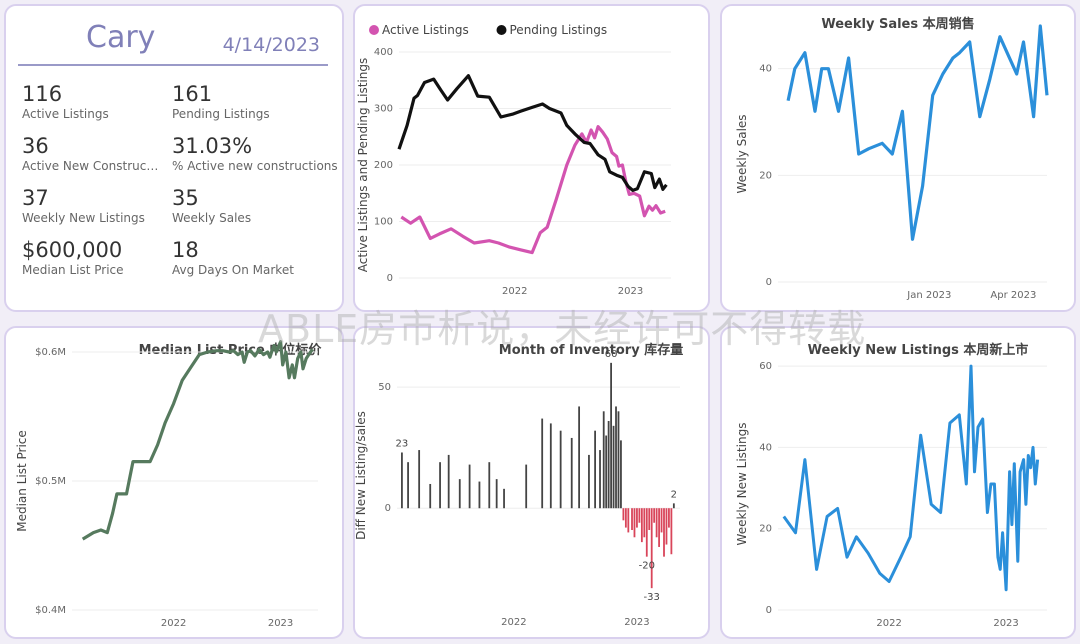 This screenshot has height=644, width=1080. Describe the element at coordinates (233, 270) in the screenshot. I see `kpi-label: Avg Days On Market` at that location.